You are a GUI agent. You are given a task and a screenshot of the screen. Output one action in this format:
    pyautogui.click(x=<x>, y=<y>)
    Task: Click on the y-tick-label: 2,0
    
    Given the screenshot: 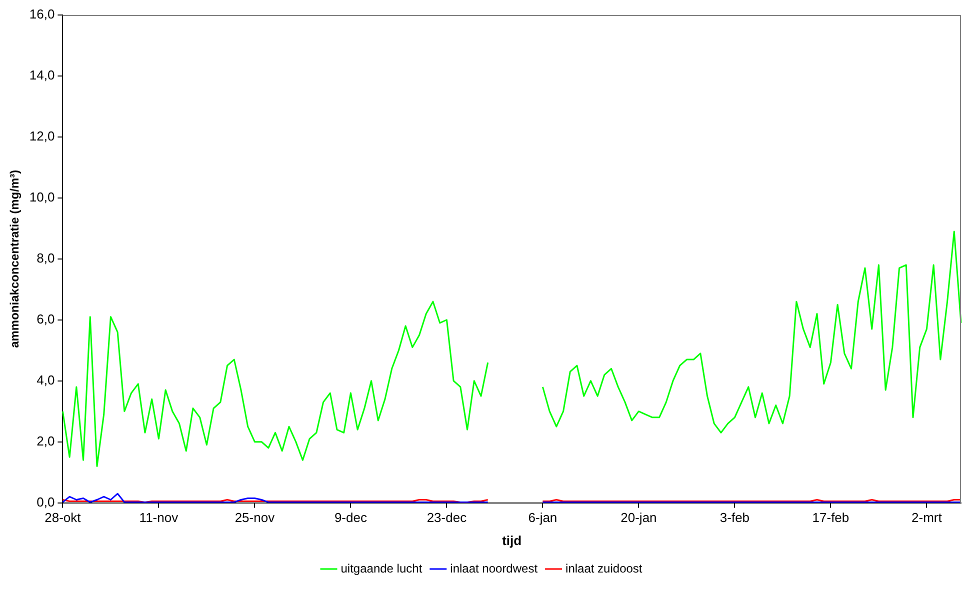 What is the action you would take?
    pyautogui.click(x=45, y=440)
    